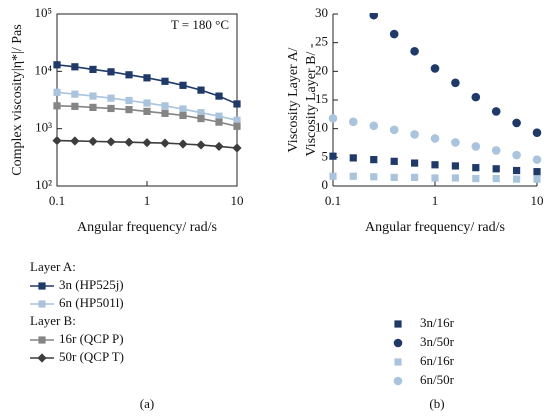 This screenshot has width=550, height=416. I want to click on y-tick-label: 15, so click(321, 98).